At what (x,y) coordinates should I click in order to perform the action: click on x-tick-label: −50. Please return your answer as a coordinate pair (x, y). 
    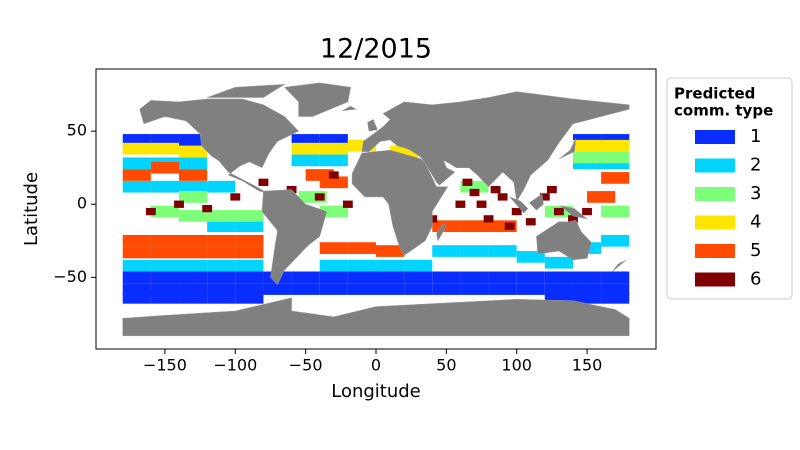
    Looking at the image, I should click on (306, 365).